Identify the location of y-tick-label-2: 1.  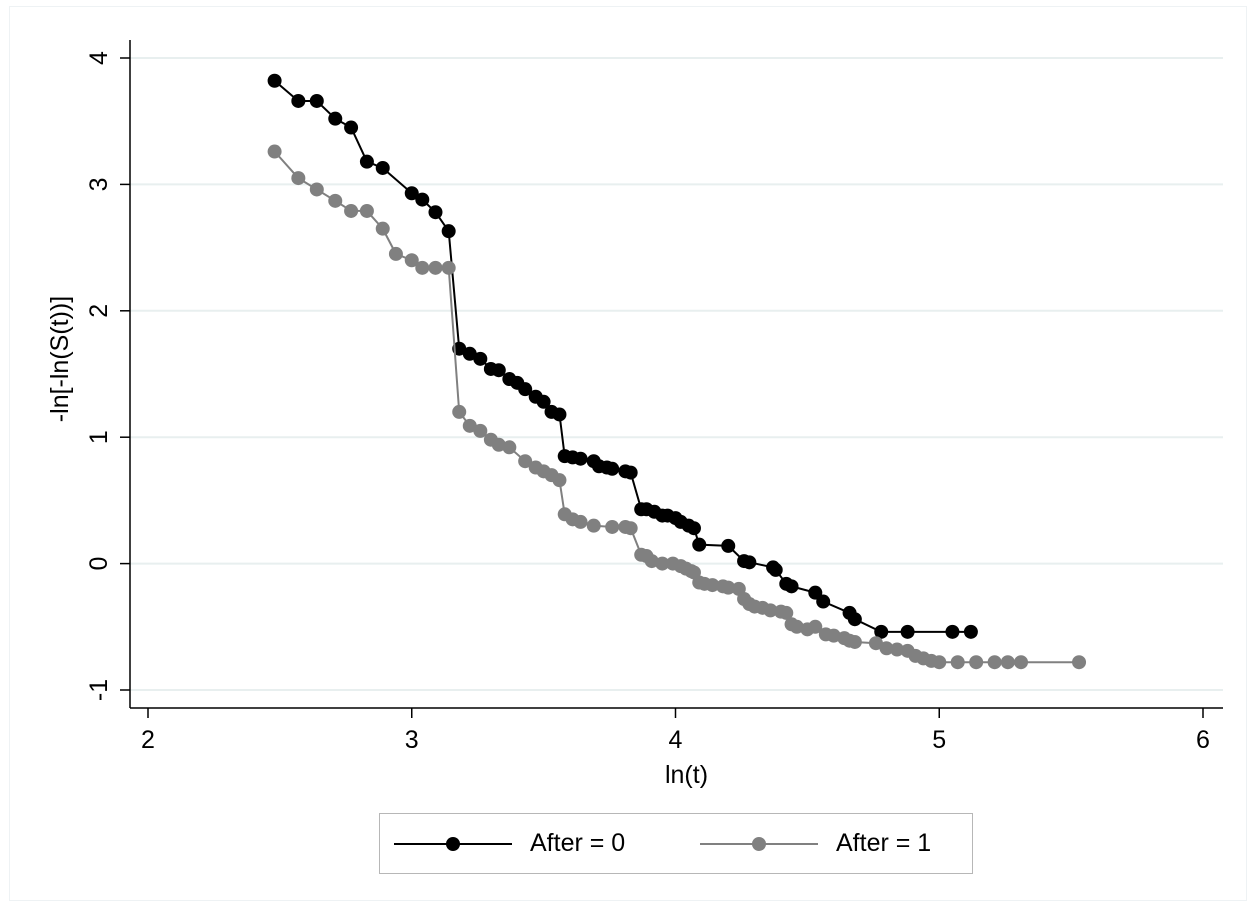
(99, 437).